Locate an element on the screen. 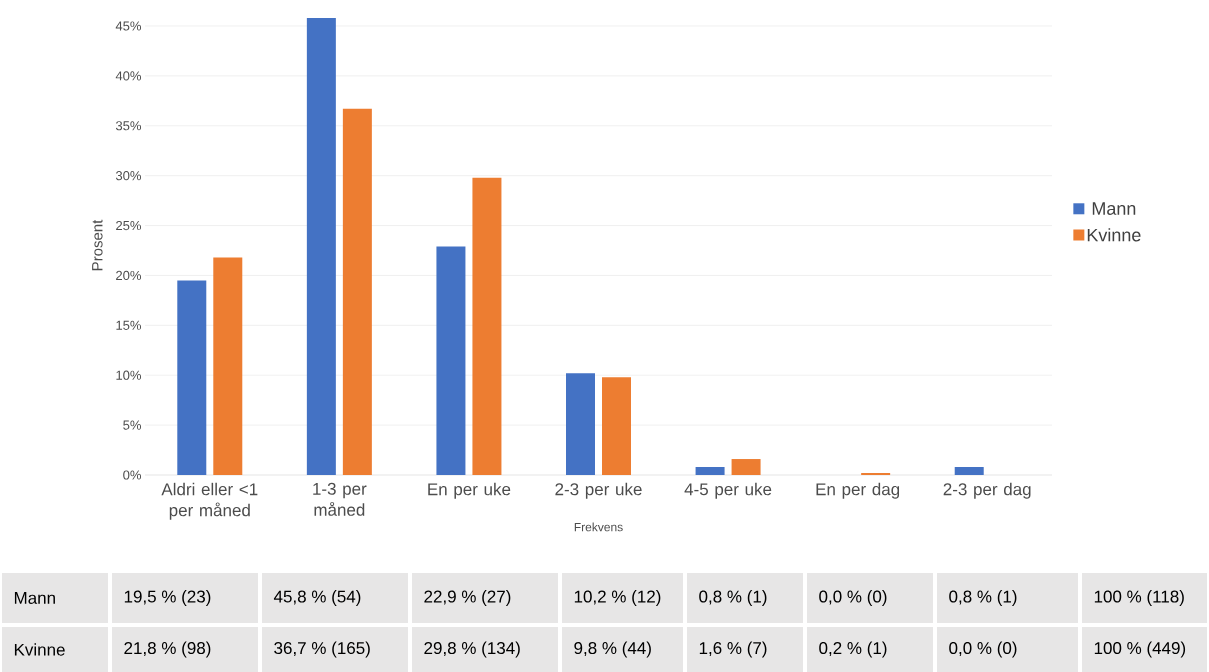 The width and height of the screenshot is (1209, 672). data-label: 36,7 % (165) is located at coordinates (322, 649).